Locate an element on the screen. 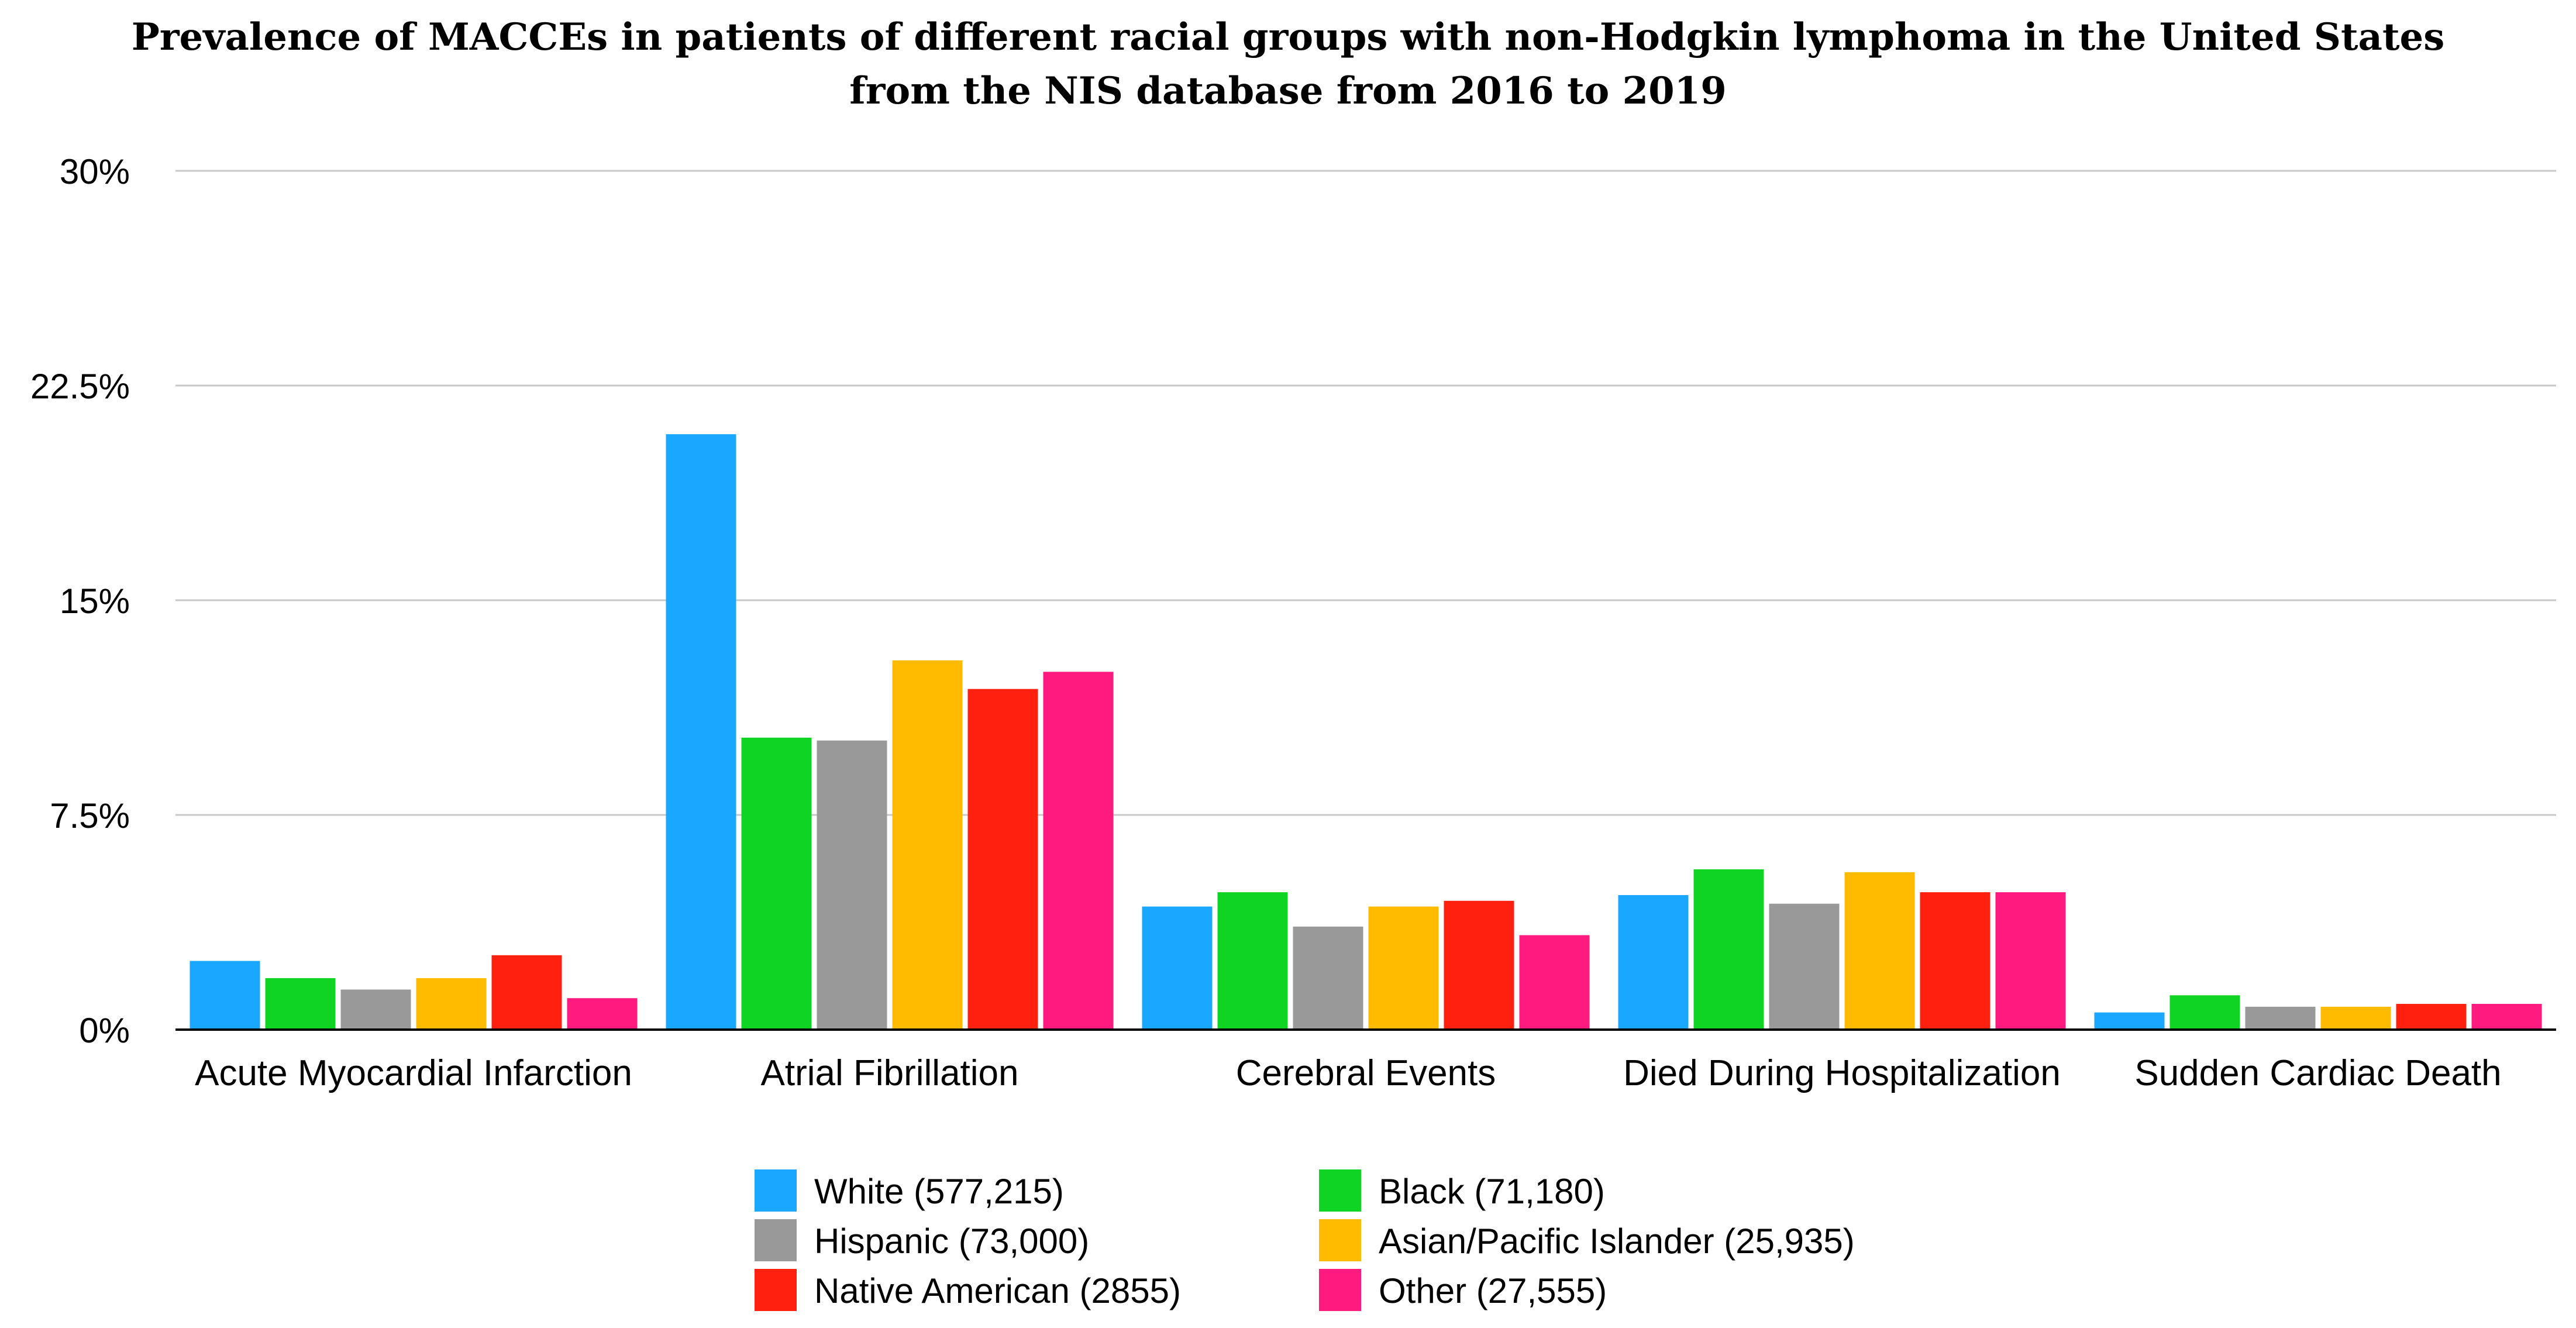 The image size is (2576, 1328). bar-hispanic-73-000-died-during-hospitalization is located at coordinates (1804, 966).